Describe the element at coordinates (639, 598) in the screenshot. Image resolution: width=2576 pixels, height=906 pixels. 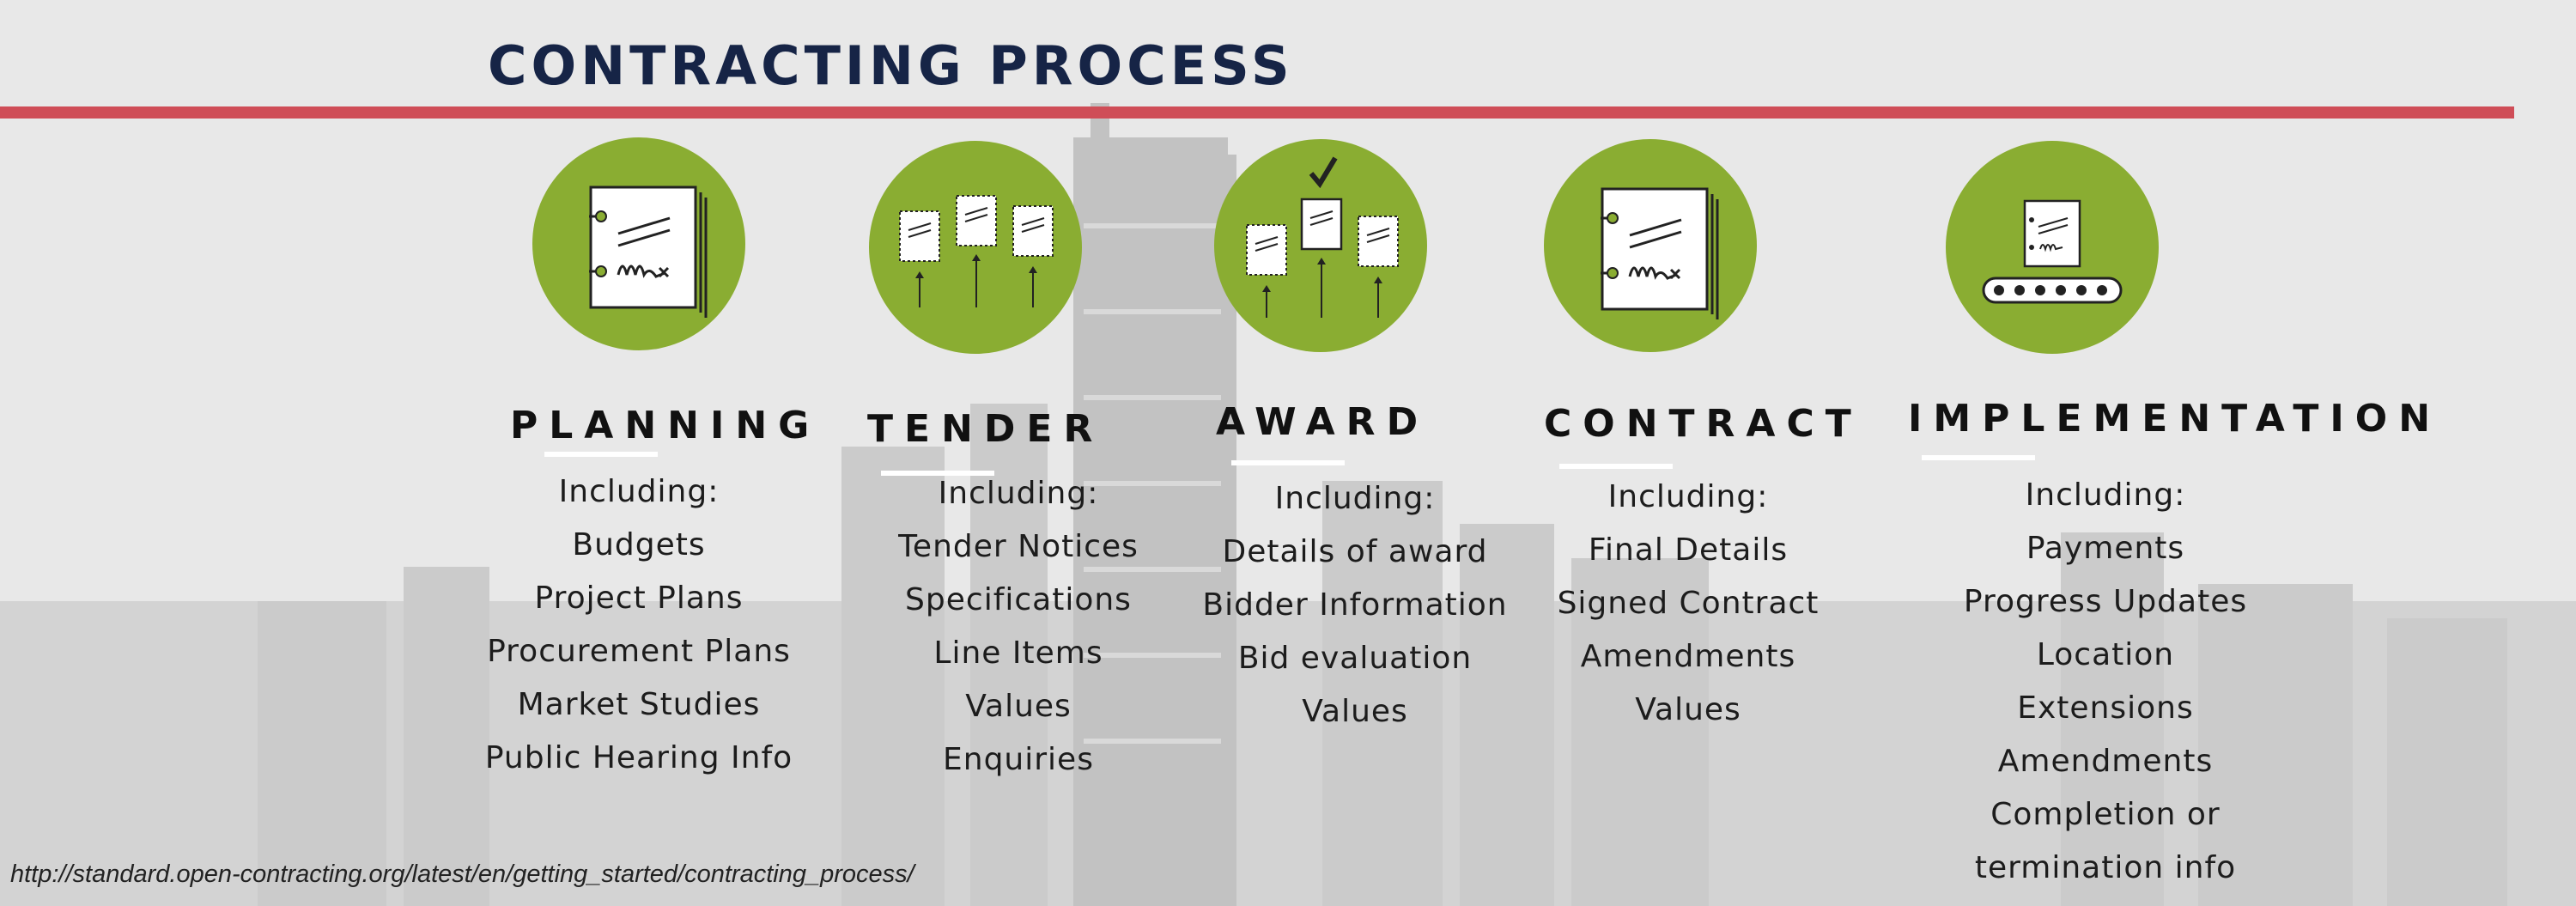
I see `list-item: Project Plans` at that location.